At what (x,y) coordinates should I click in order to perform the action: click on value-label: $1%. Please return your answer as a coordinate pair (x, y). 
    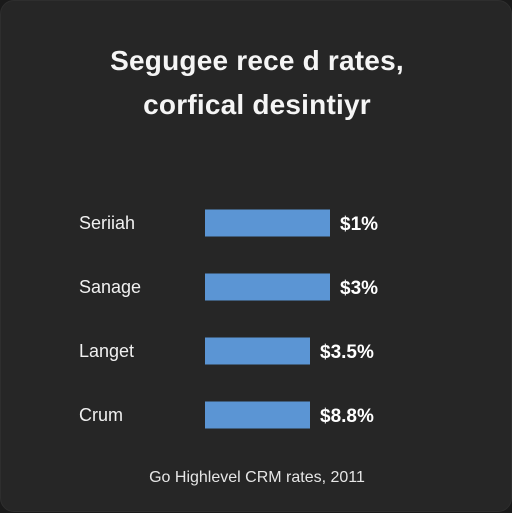
    Looking at the image, I should click on (359, 224).